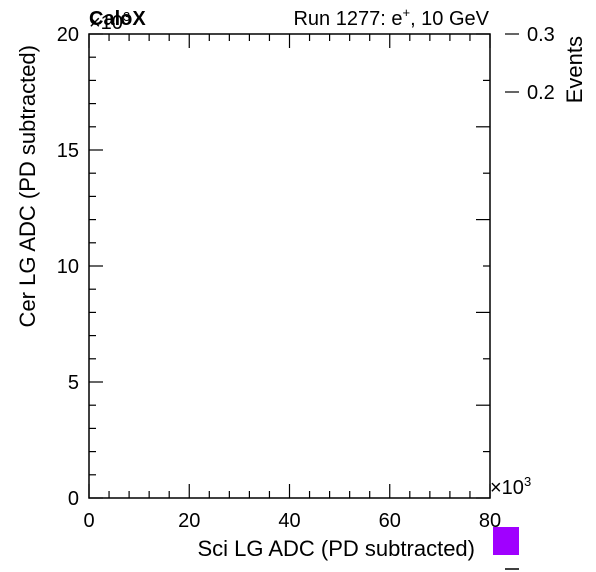 The height and width of the screenshot is (572, 596). What do you see at coordinates (390, 521) in the screenshot?
I see `x-tick-label: 60` at bounding box center [390, 521].